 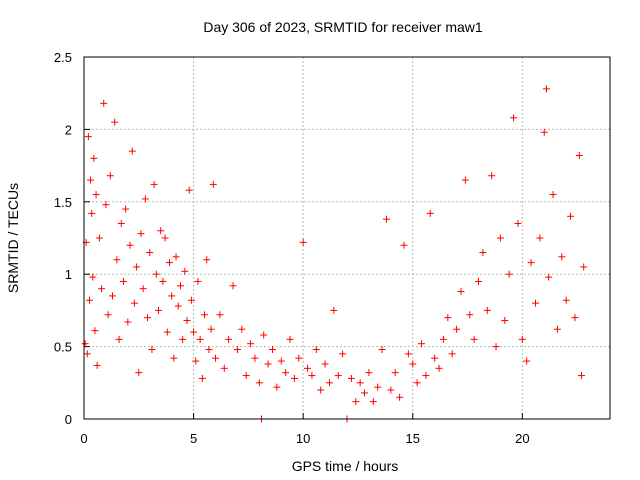 I want to click on x-tick-label: 10, so click(x=303, y=438).